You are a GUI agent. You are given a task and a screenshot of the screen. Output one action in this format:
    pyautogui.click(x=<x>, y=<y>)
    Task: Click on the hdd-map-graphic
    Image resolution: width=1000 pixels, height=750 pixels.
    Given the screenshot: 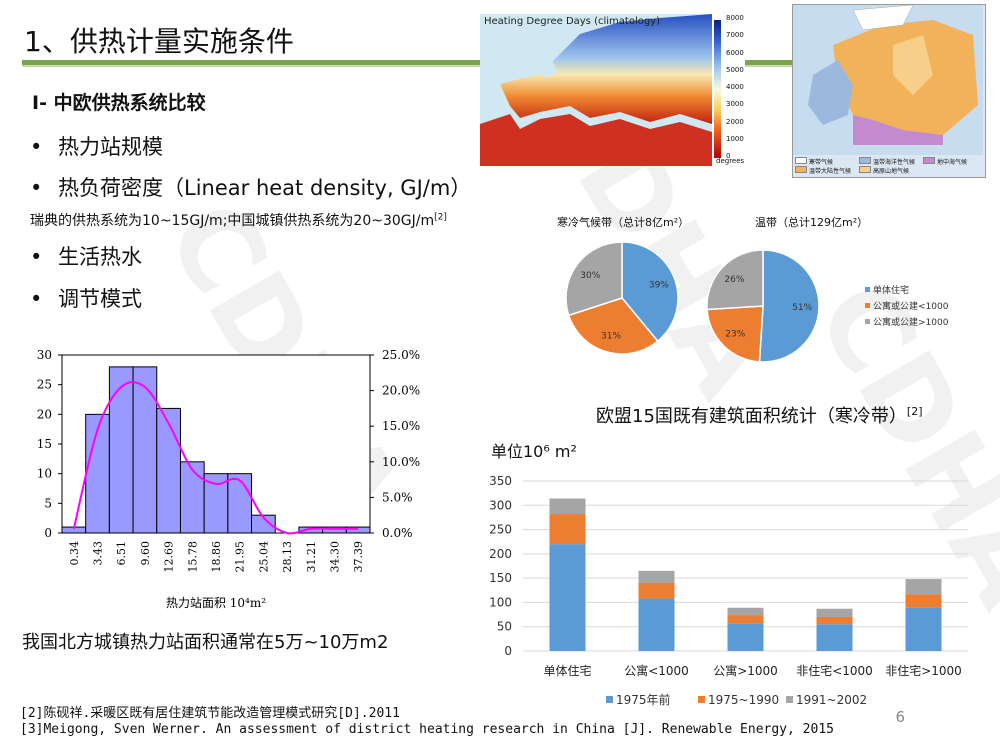 What is the action you would take?
    pyautogui.click(x=612, y=90)
    